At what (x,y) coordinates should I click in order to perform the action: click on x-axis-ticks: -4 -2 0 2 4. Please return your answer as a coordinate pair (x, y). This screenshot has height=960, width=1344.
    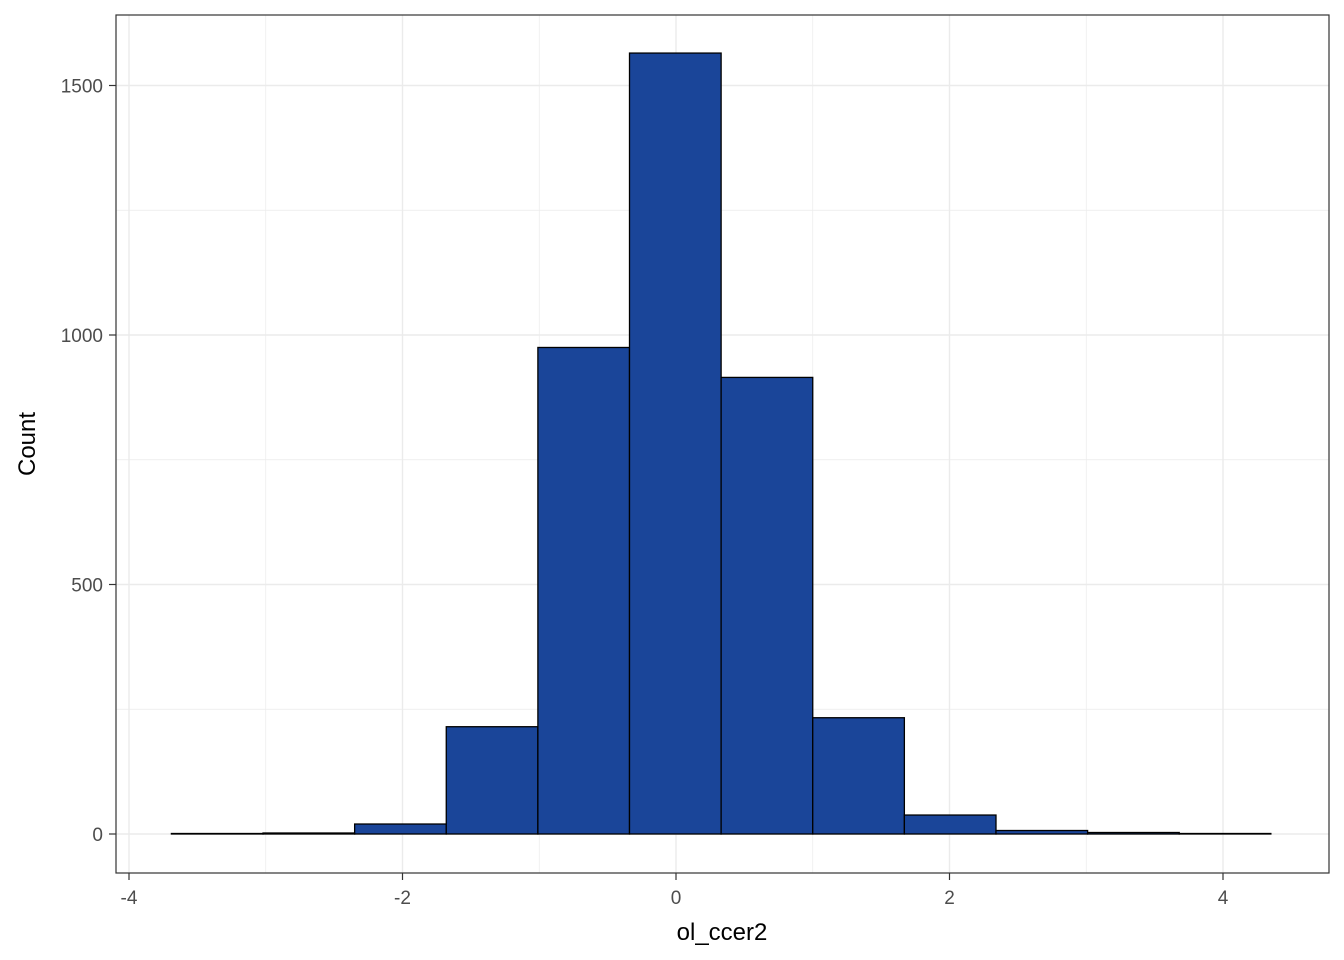
    Looking at the image, I should click on (675, 891).